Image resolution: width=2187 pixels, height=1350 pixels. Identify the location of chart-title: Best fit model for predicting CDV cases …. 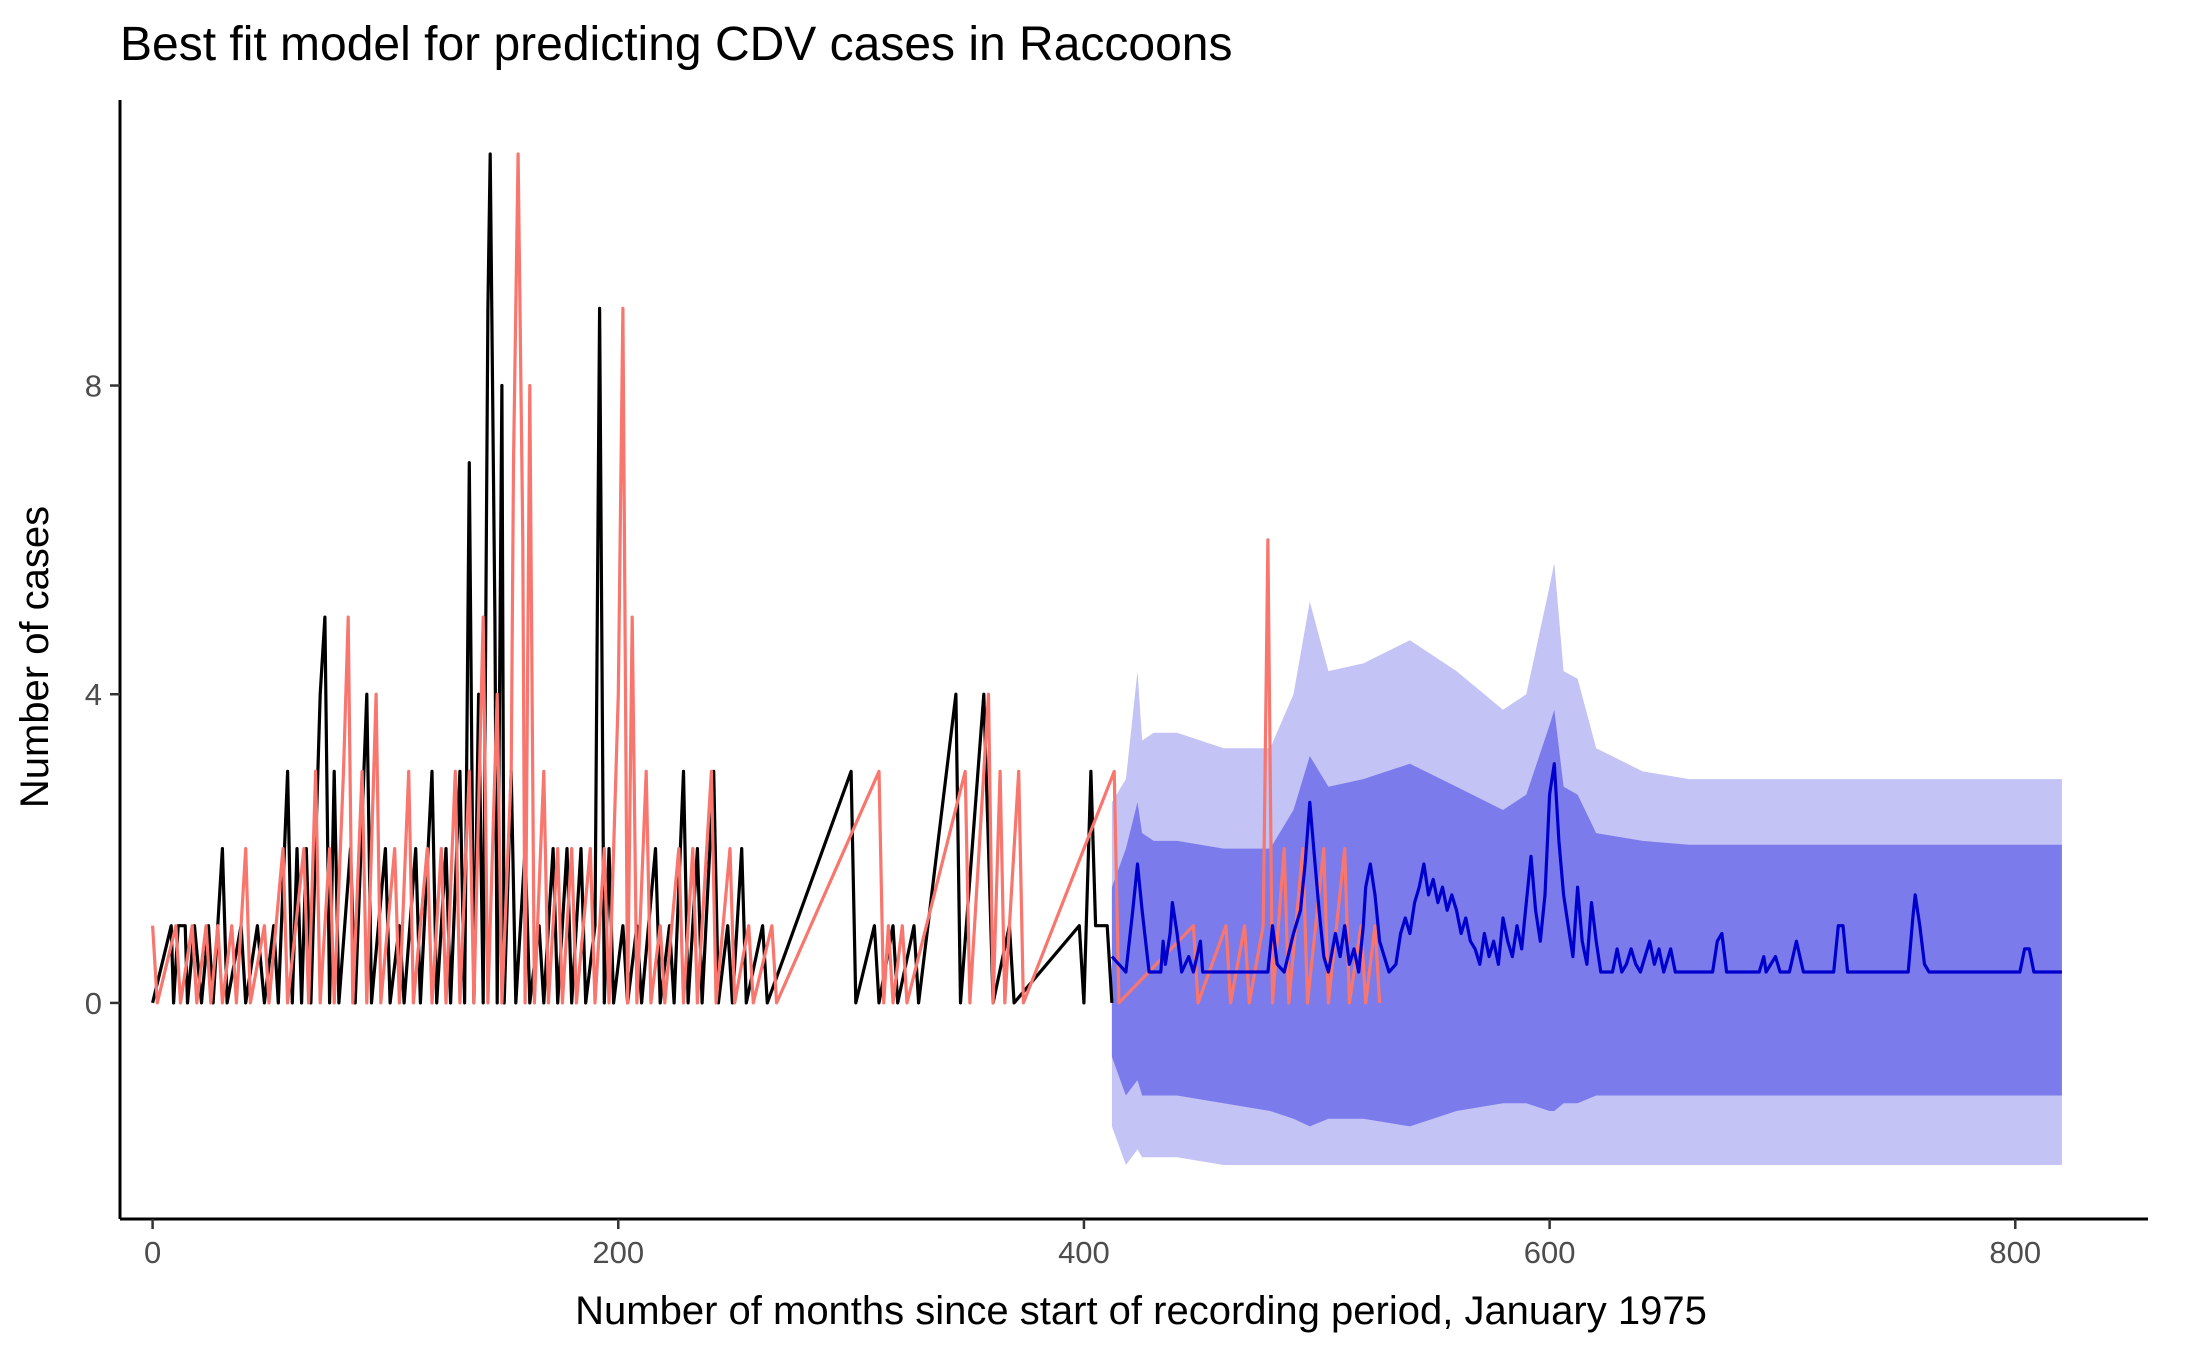
(676, 44).